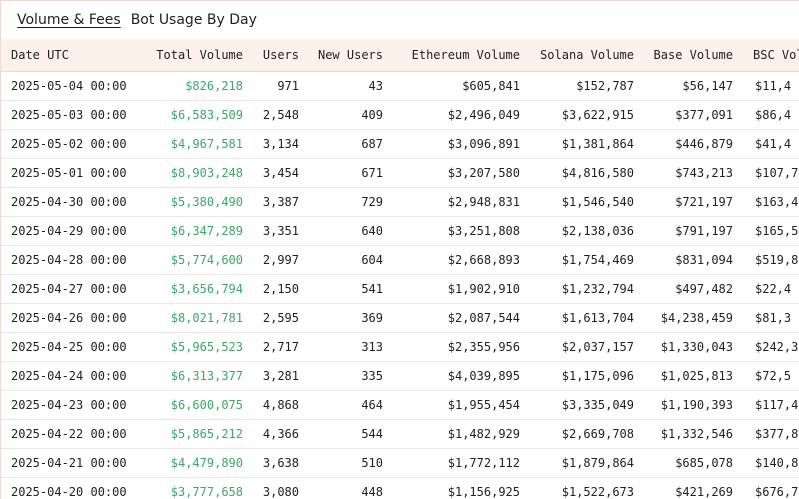 This screenshot has width=799, height=499. What do you see at coordinates (351, 347) in the screenshot?
I see `cell-new-users: 313` at bounding box center [351, 347].